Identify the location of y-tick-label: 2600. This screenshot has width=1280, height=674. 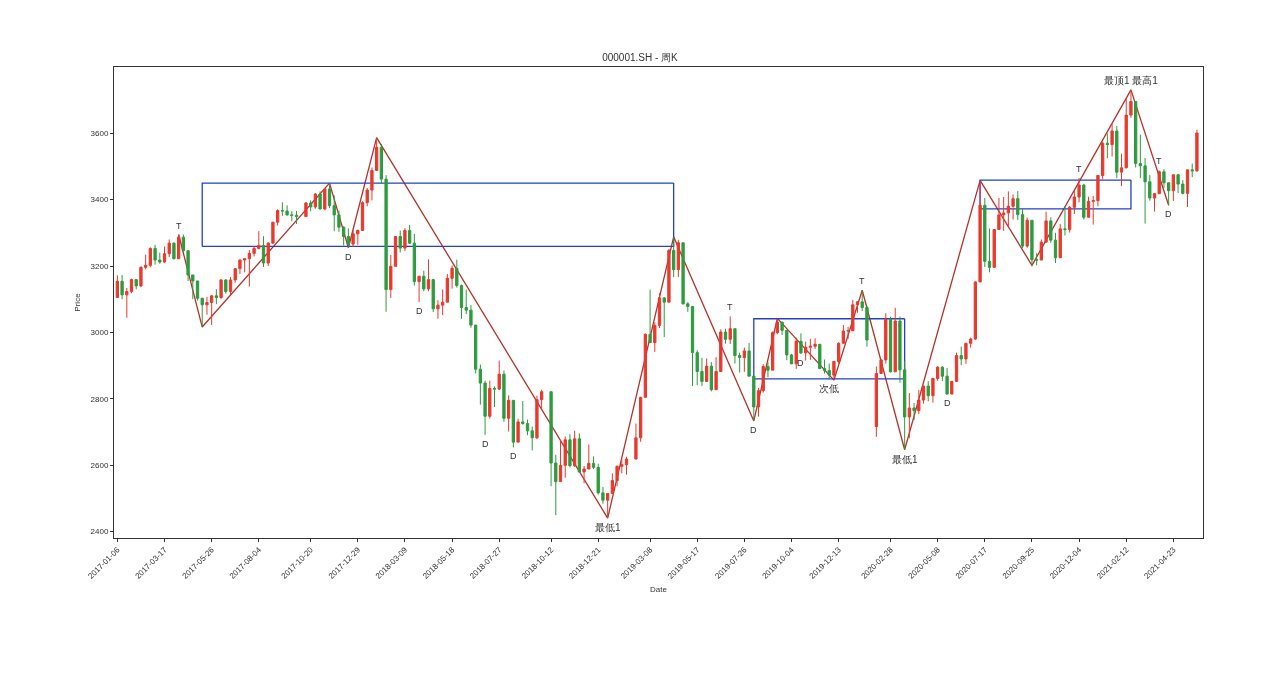
(99, 465).